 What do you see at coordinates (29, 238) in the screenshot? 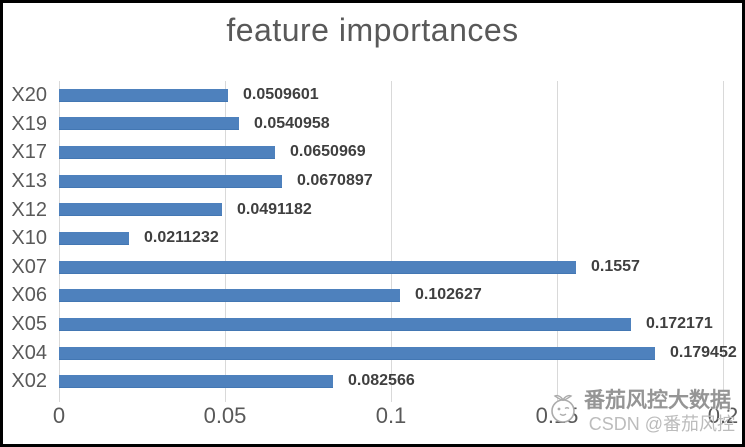
I see `category-label: X10` at bounding box center [29, 238].